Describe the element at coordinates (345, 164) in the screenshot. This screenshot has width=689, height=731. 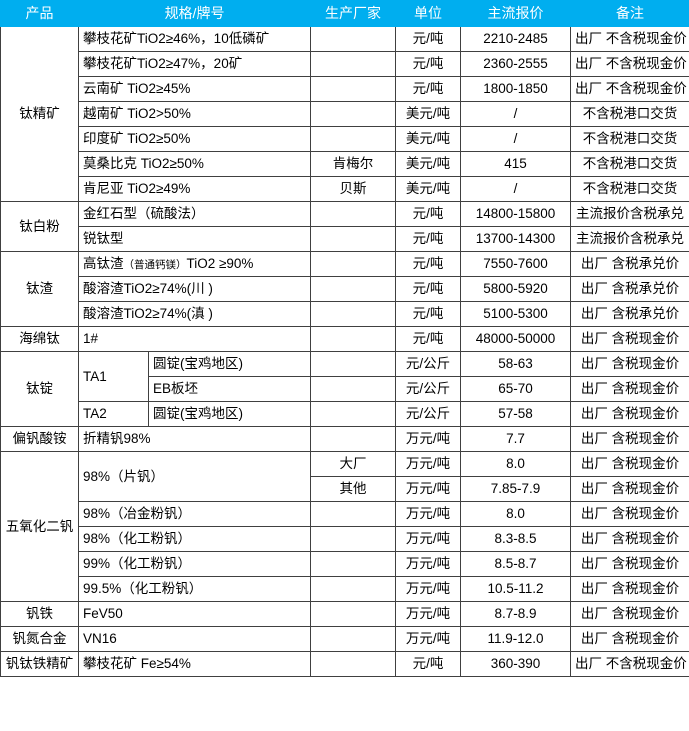
I see `table-row: 莫桑比克 TiO2≥50% 肯梅尔 美元/吨 415 不含税港口交货` at that location.